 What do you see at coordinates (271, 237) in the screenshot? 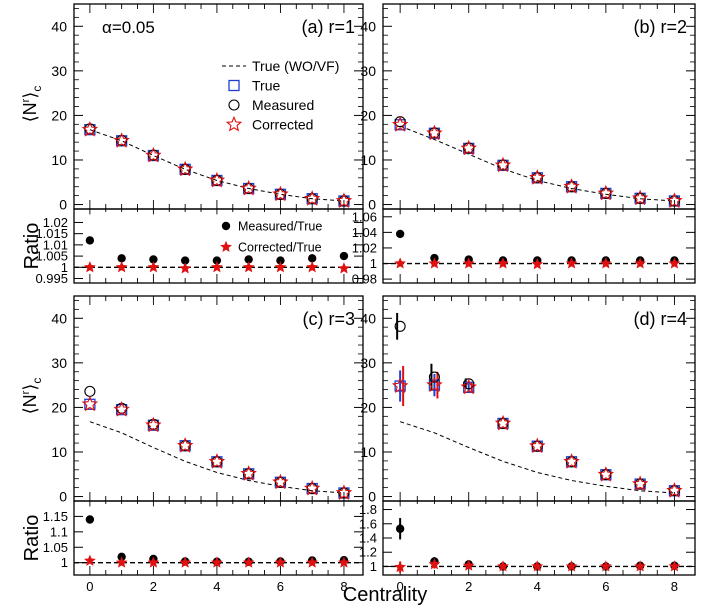
I see `legend-ratio: Measured/True Corrected/True` at bounding box center [271, 237].